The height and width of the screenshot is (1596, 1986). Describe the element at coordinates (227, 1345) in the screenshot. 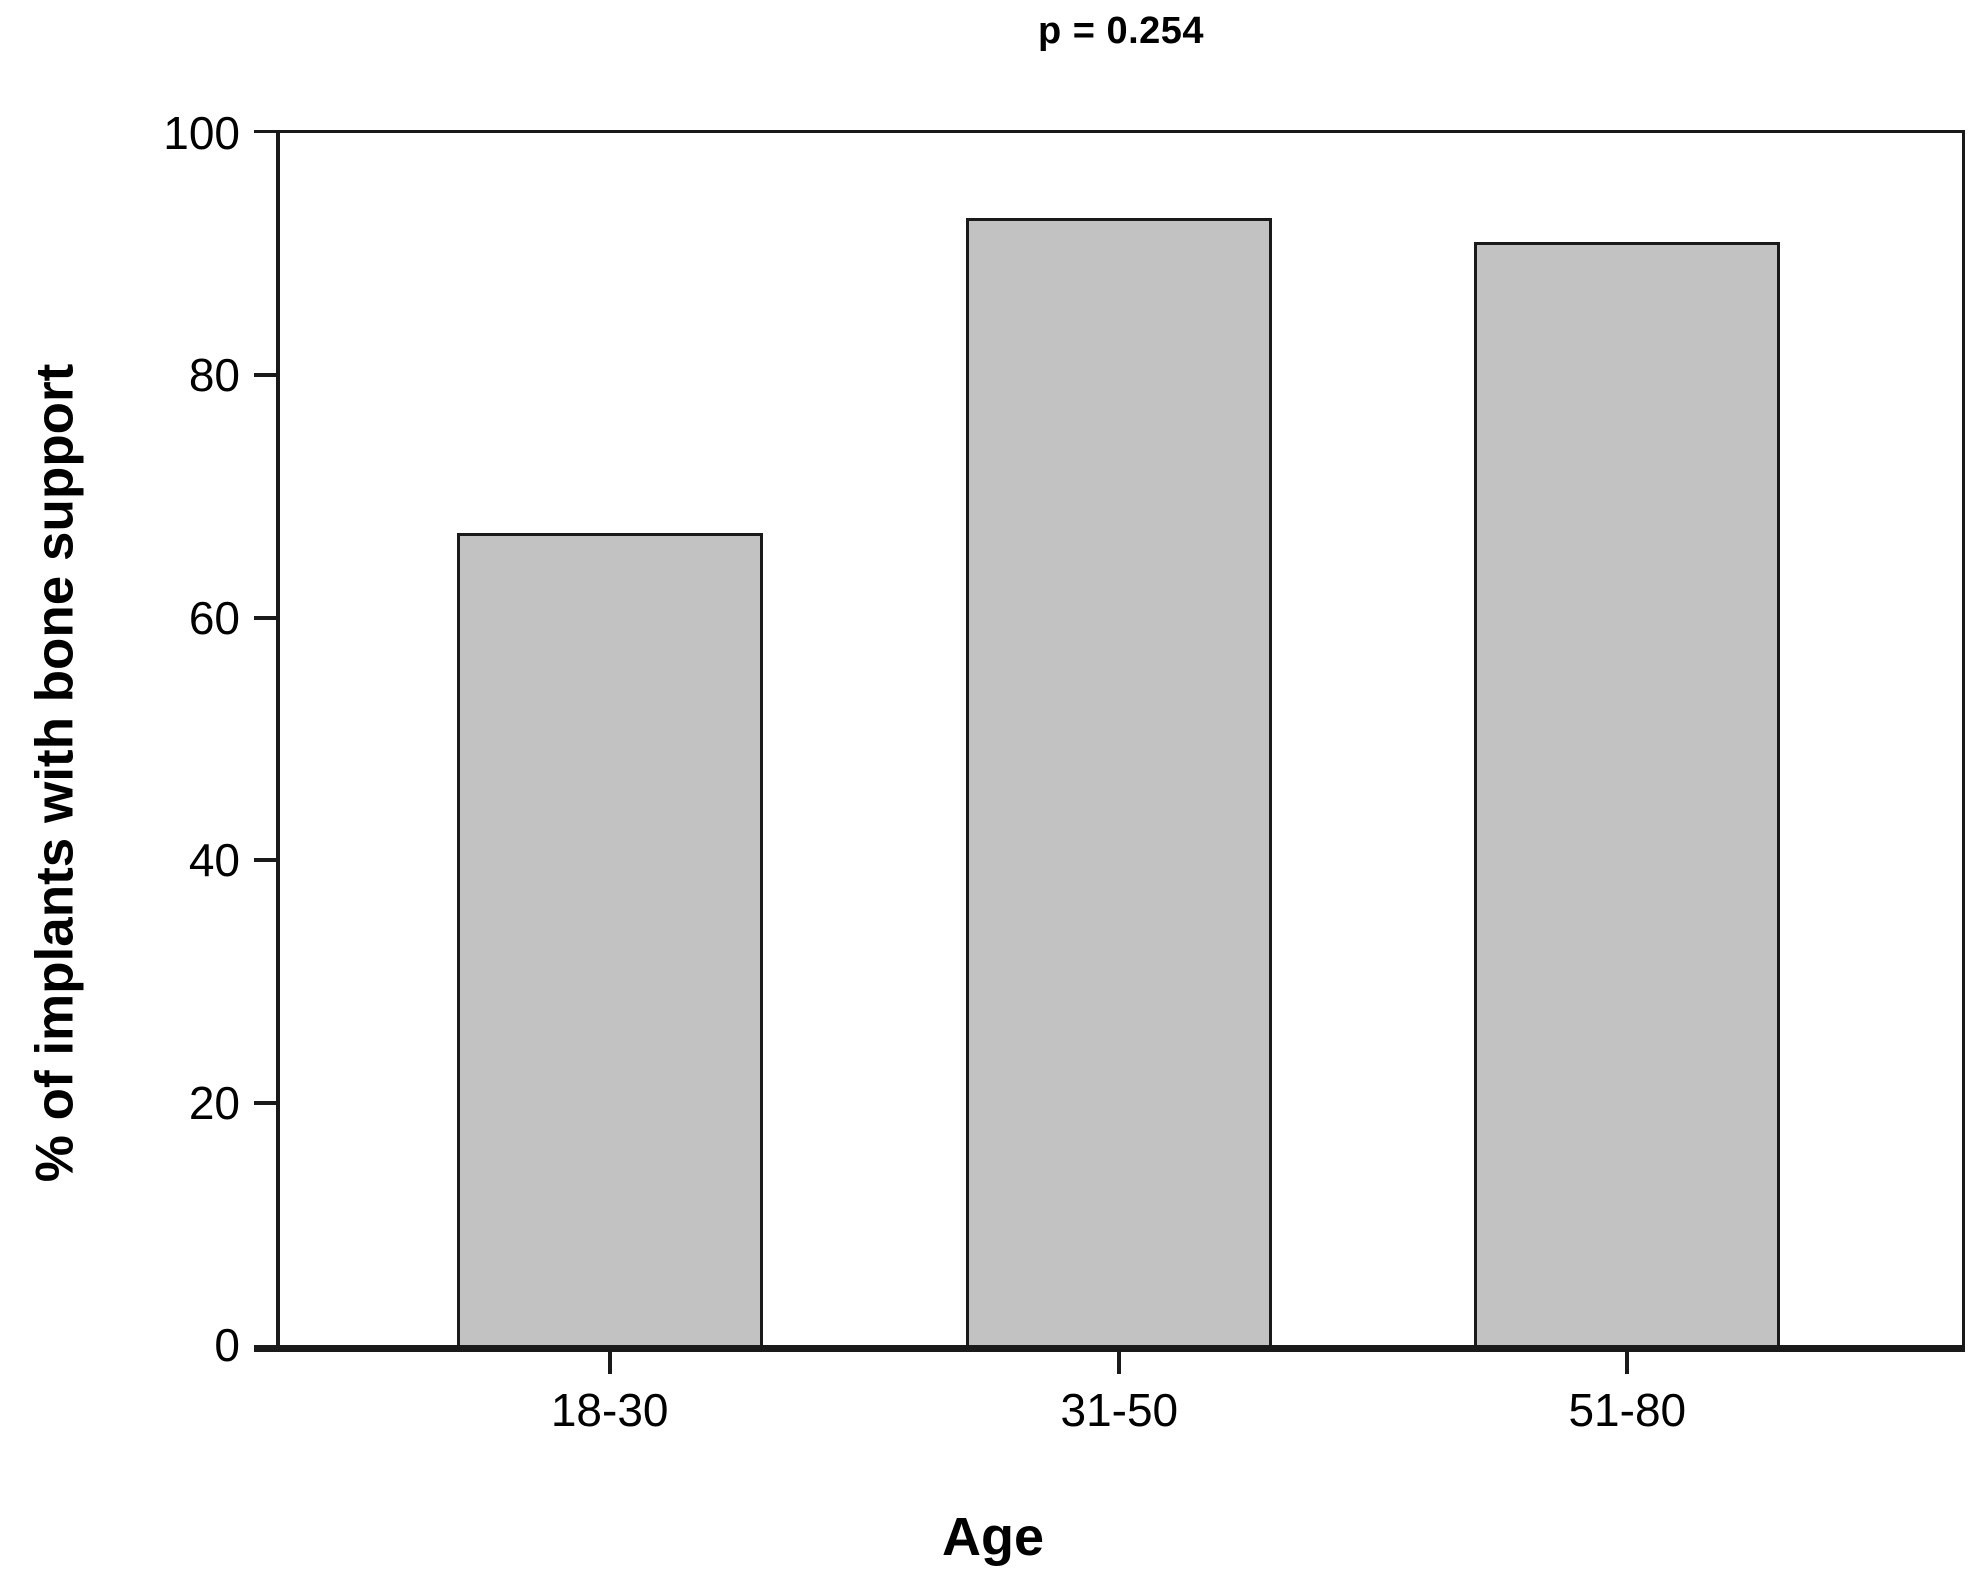

I see `y-tick-label: 0` at that location.